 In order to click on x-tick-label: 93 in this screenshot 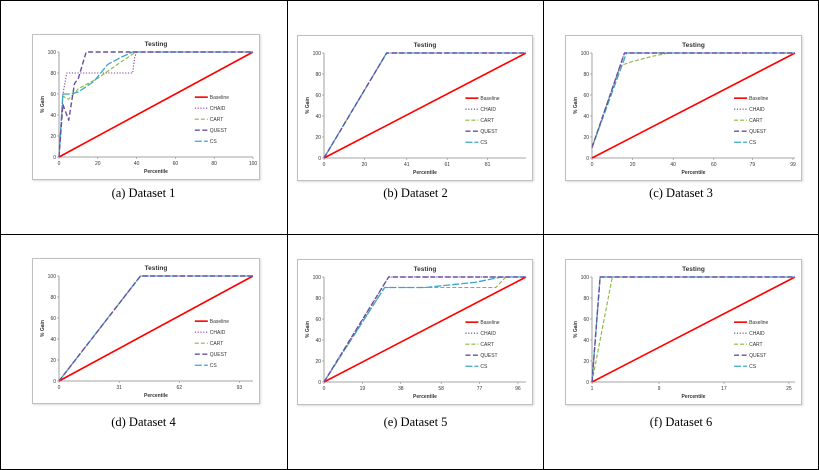, I will do `click(240, 388)`.